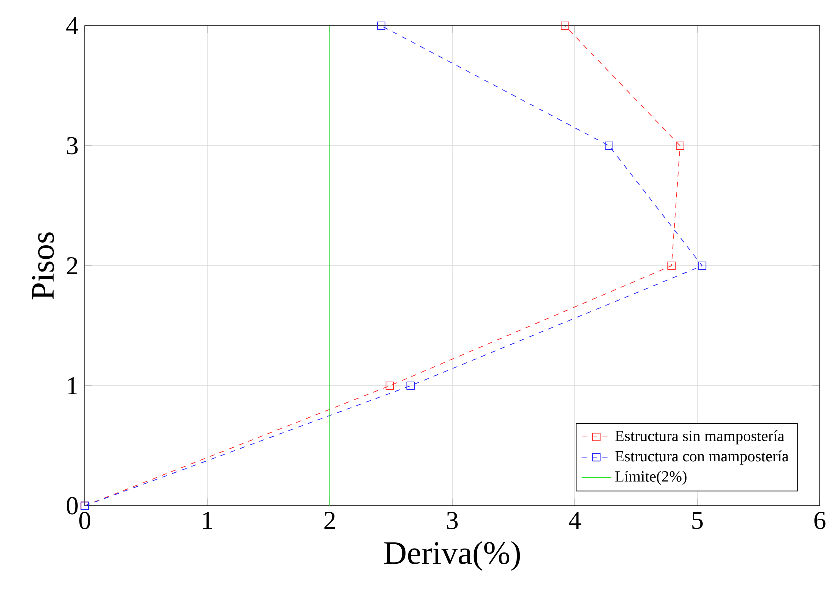 The image size is (832, 605). What do you see at coordinates (72, 266) in the screenshot?
I see `y-tick-label: 2` at bounding box center [72, 266].